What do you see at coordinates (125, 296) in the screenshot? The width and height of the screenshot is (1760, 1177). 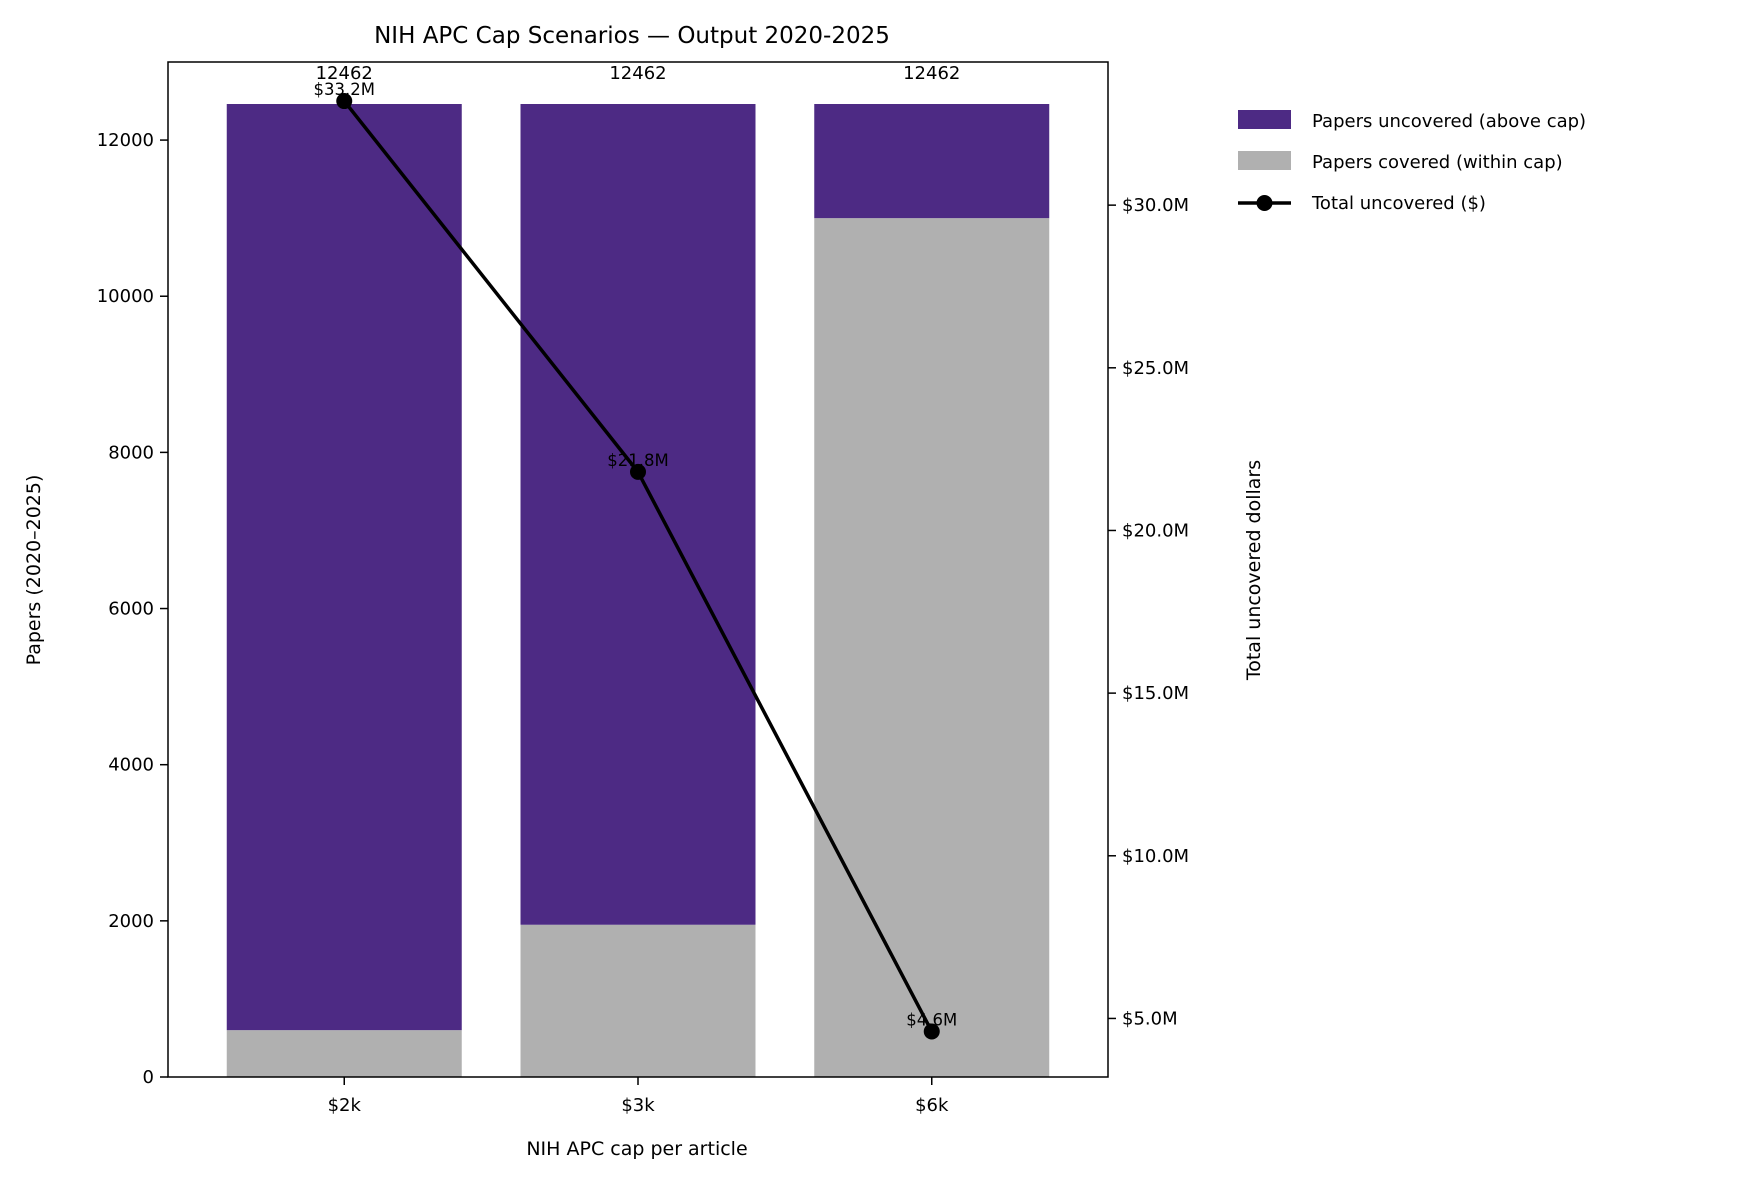 I see `y-tick-label: 10000` at bounding box center [125, 296].